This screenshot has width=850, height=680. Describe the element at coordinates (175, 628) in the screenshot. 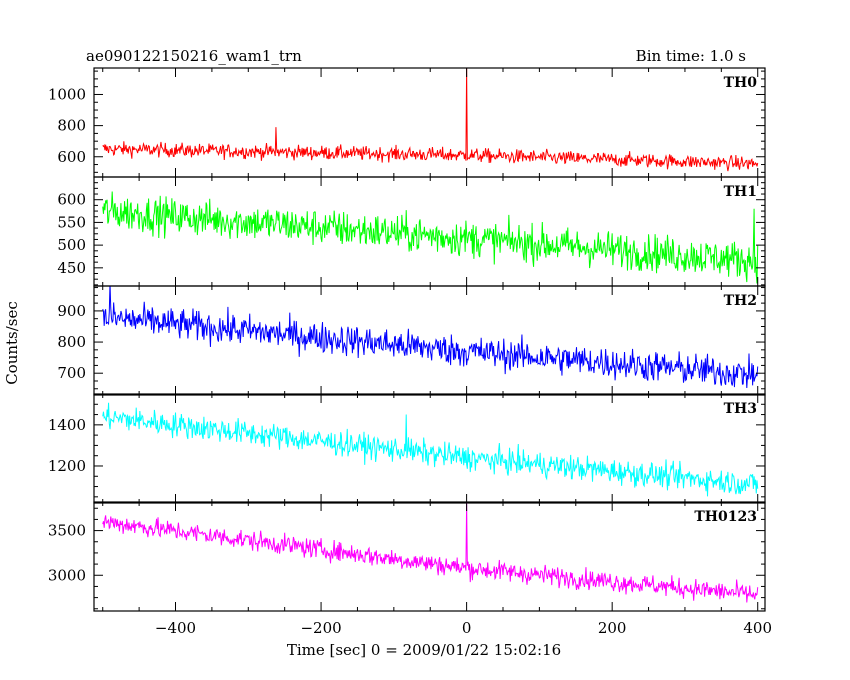

I see `x-tick-label: −400` at that location.